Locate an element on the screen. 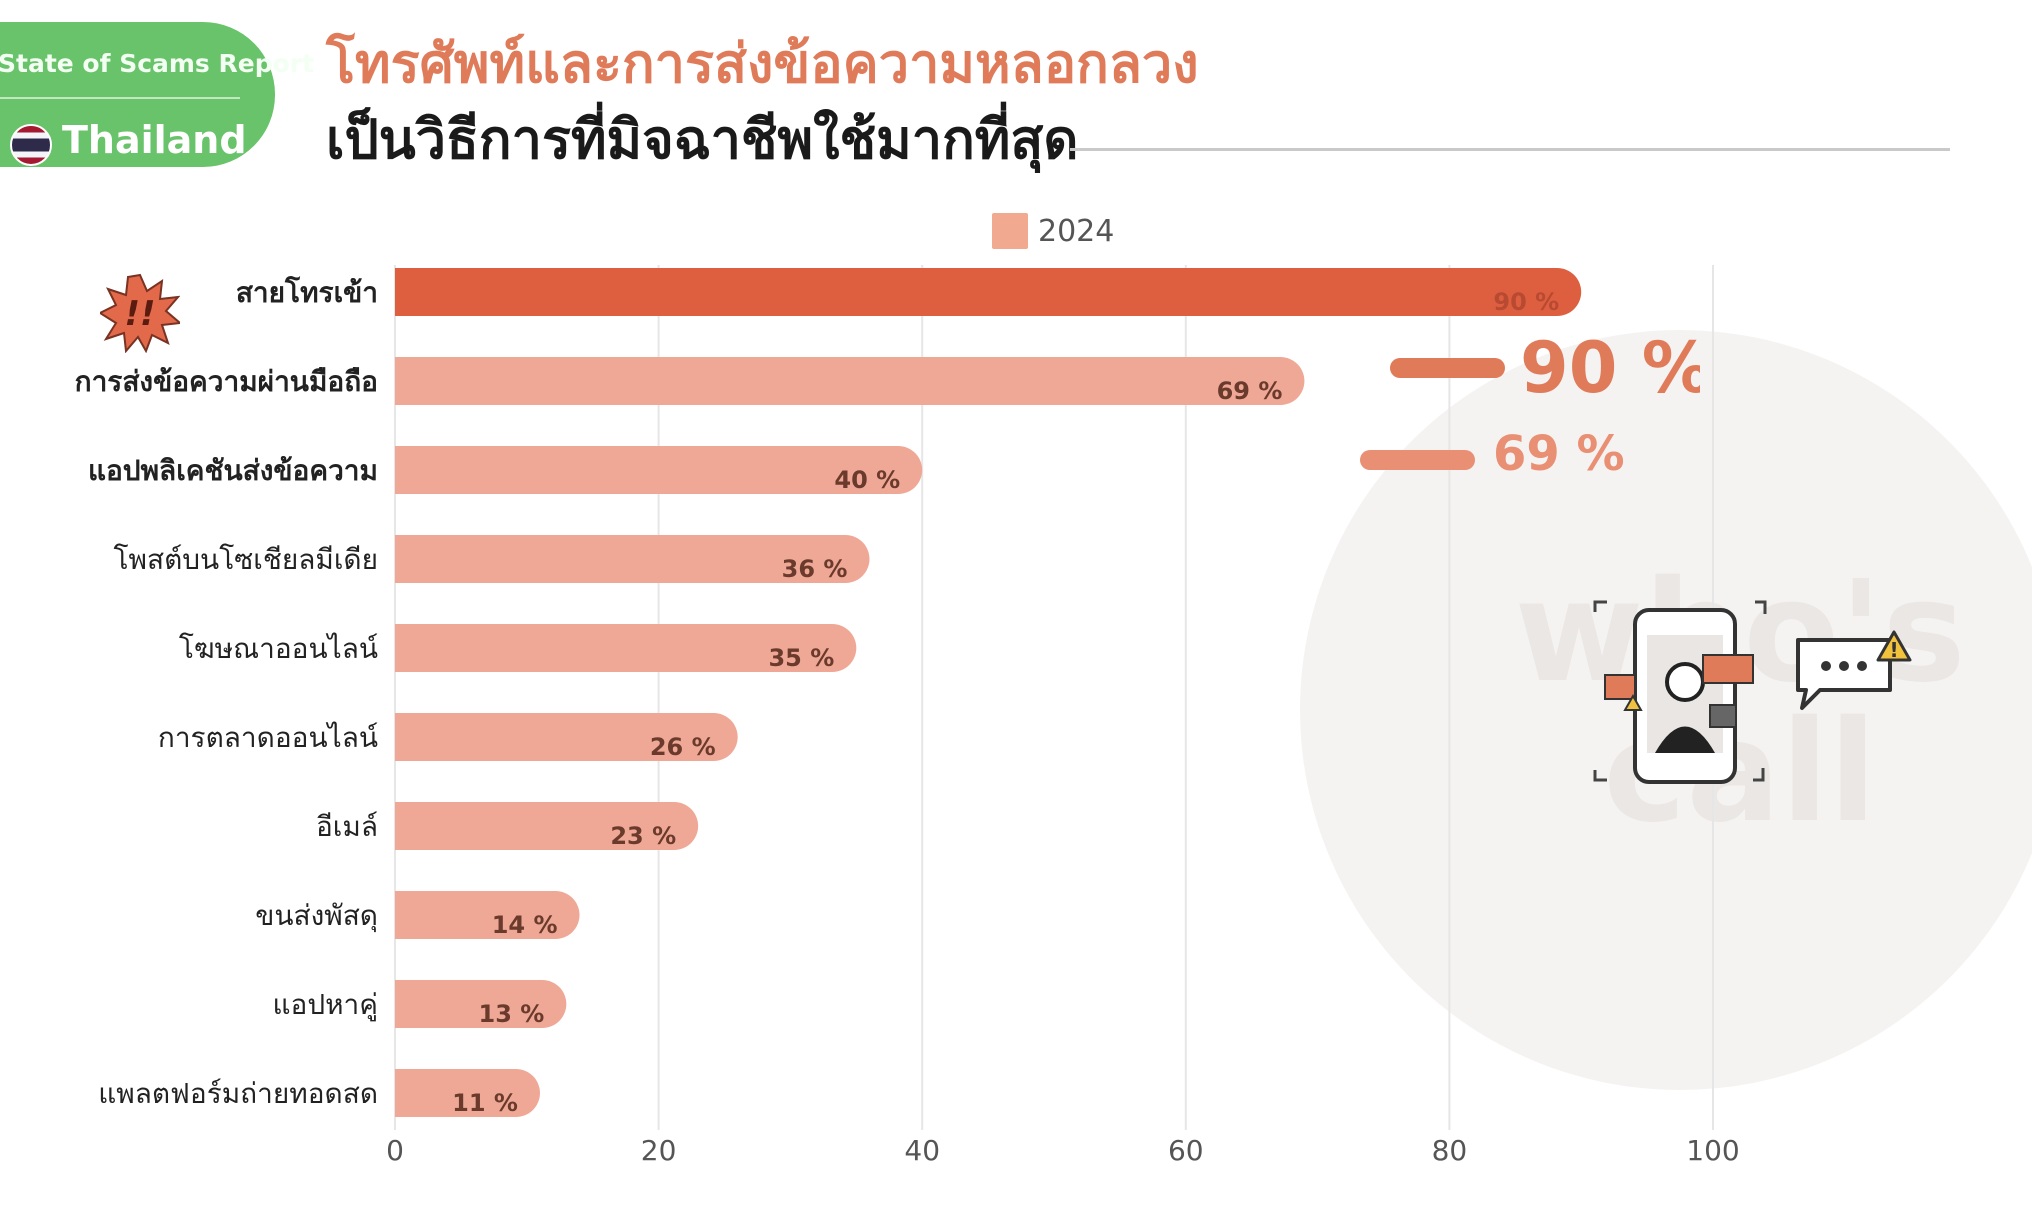 This screenshot has width=2032, height=1218. category-label: แอปหาคู่ is located at coordinates (325, 1005).